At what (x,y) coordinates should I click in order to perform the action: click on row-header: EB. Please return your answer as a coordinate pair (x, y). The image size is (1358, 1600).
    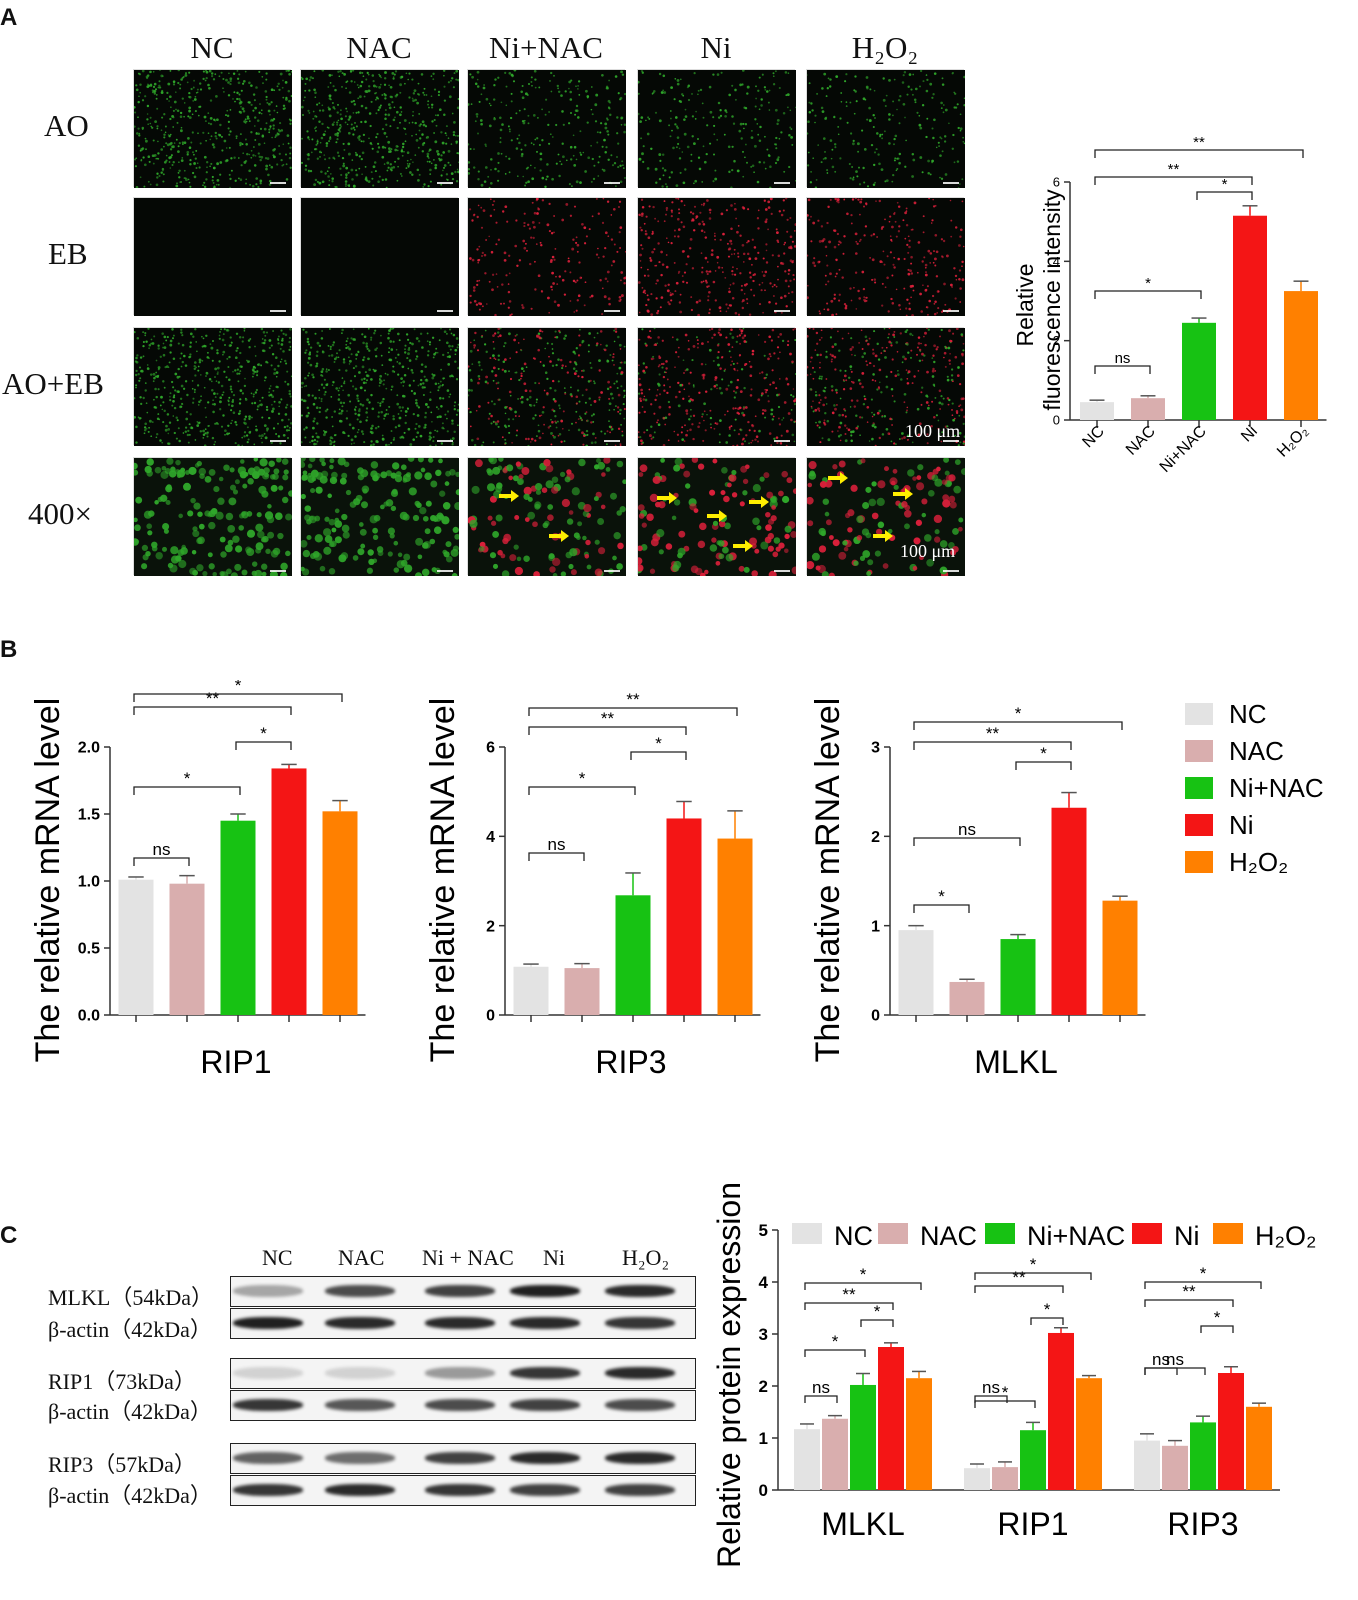
    Looking at the image, I should click on (68, 253).